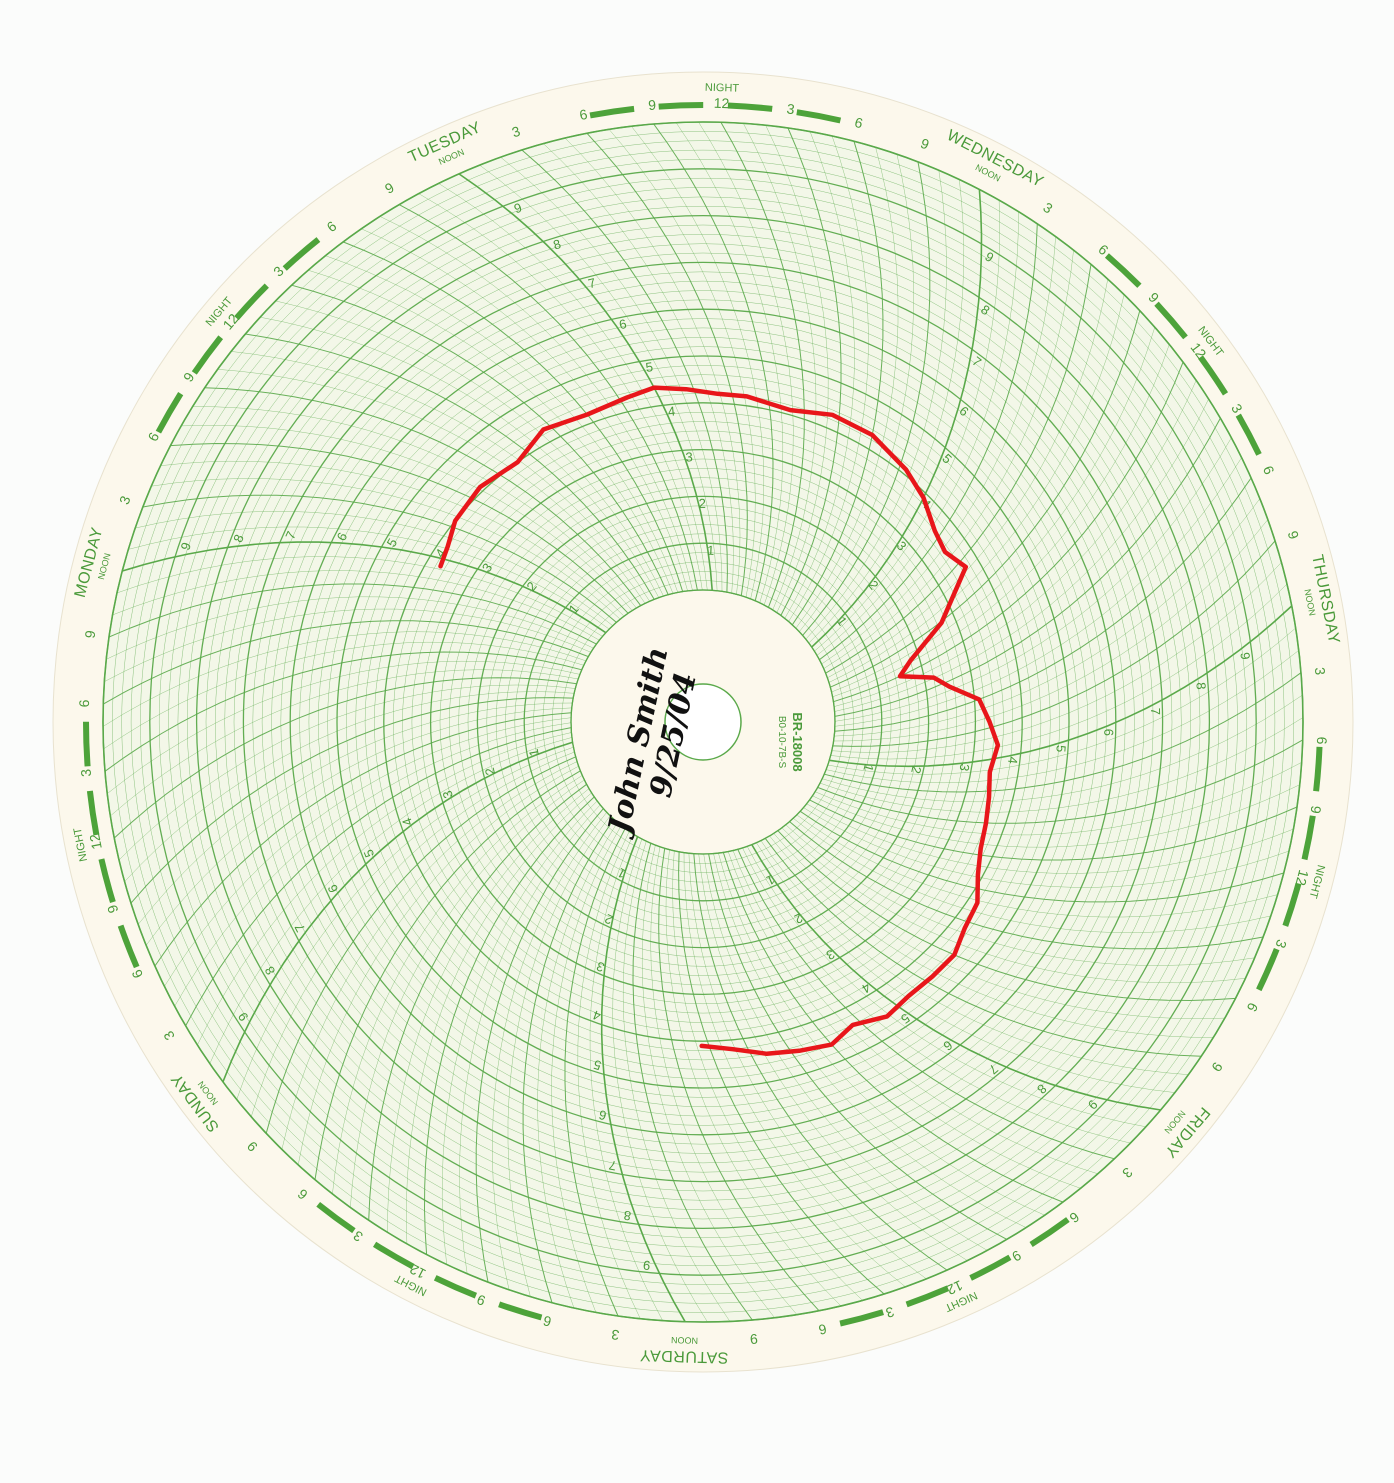 The height and width of the screenshot is (1483, 1394). What do you see at coordinates (797, 741) in the screenshot?
I see `model-number: BR-18008` at bounding box center [797, 741].